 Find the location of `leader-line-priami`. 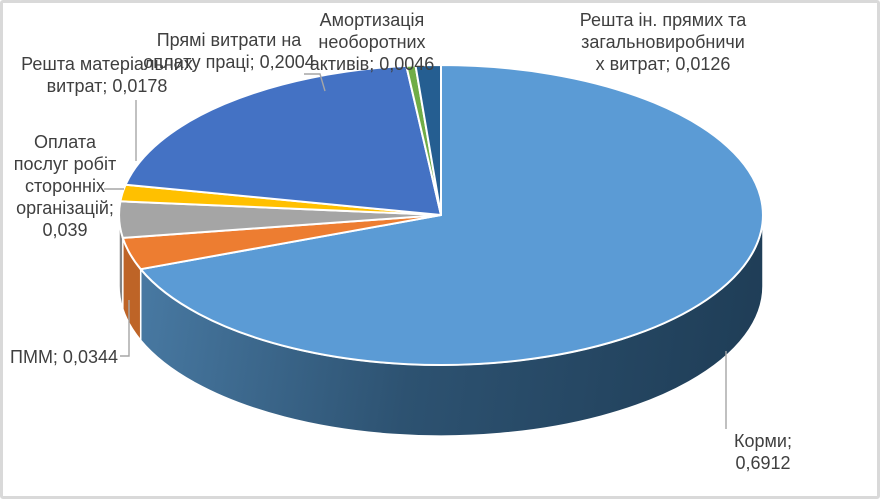

leader-line-priami is located at coordinates (315, 82).